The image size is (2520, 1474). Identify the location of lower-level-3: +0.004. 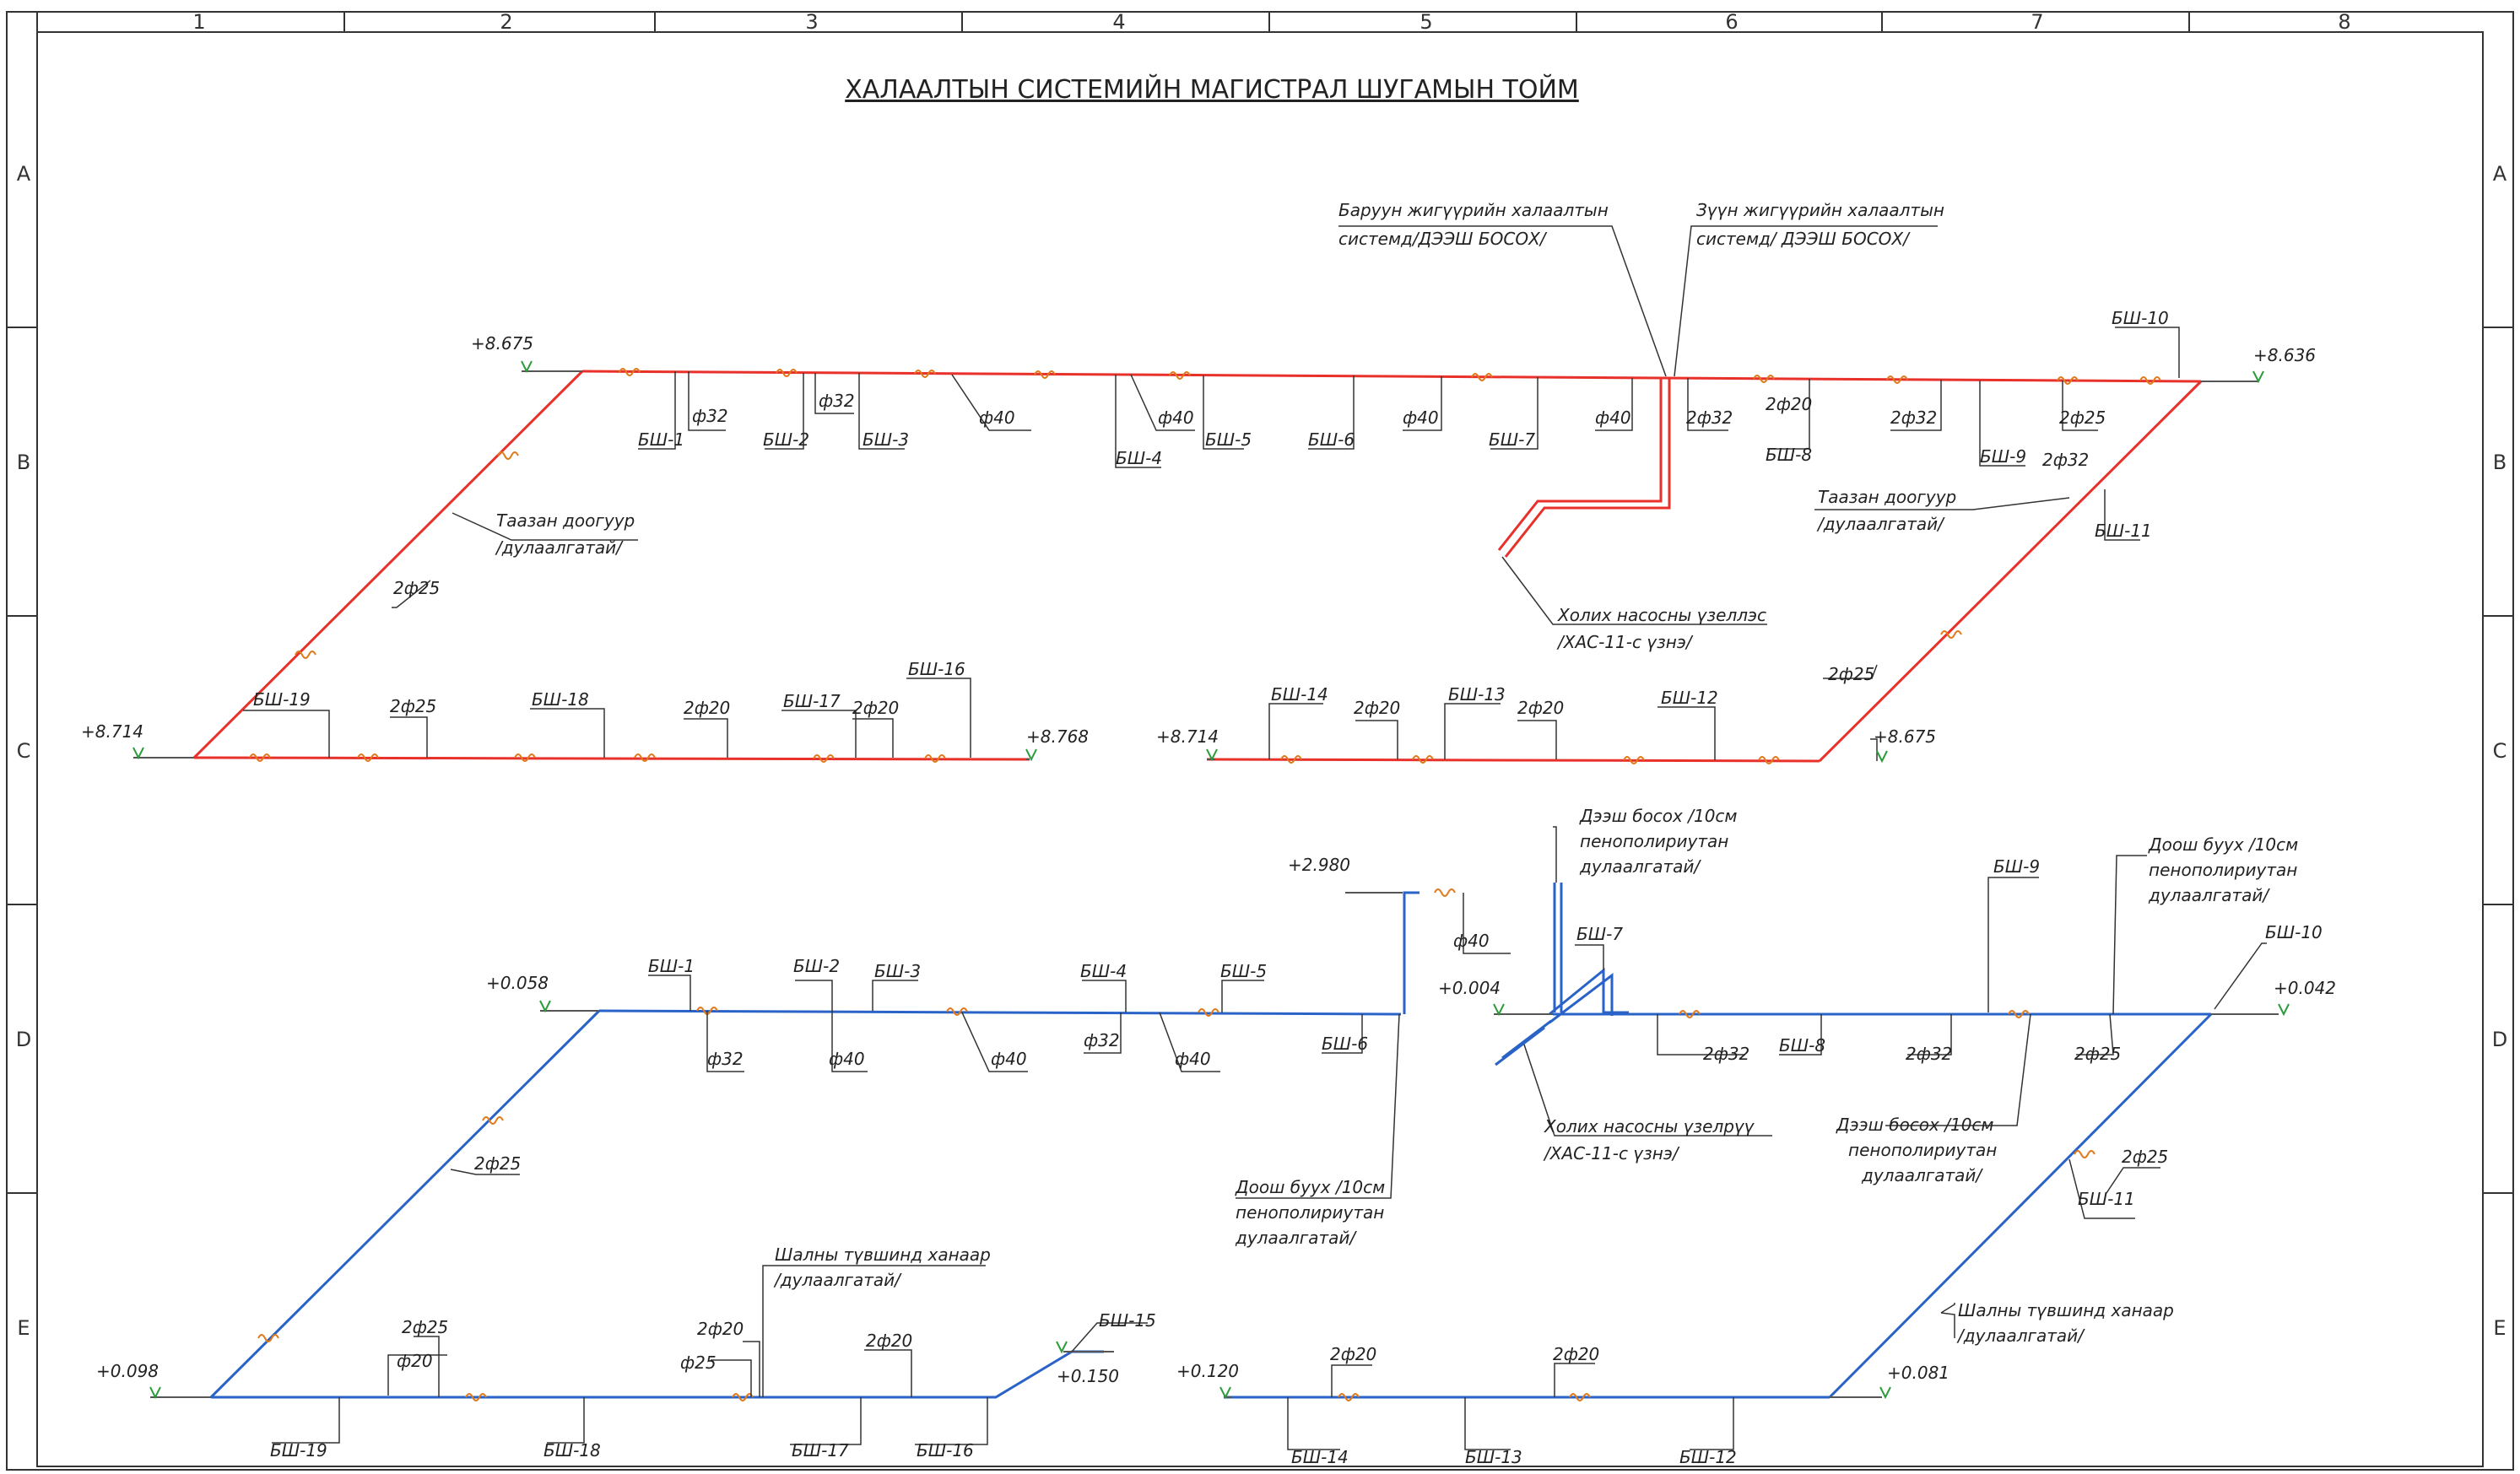
(1469, 988).